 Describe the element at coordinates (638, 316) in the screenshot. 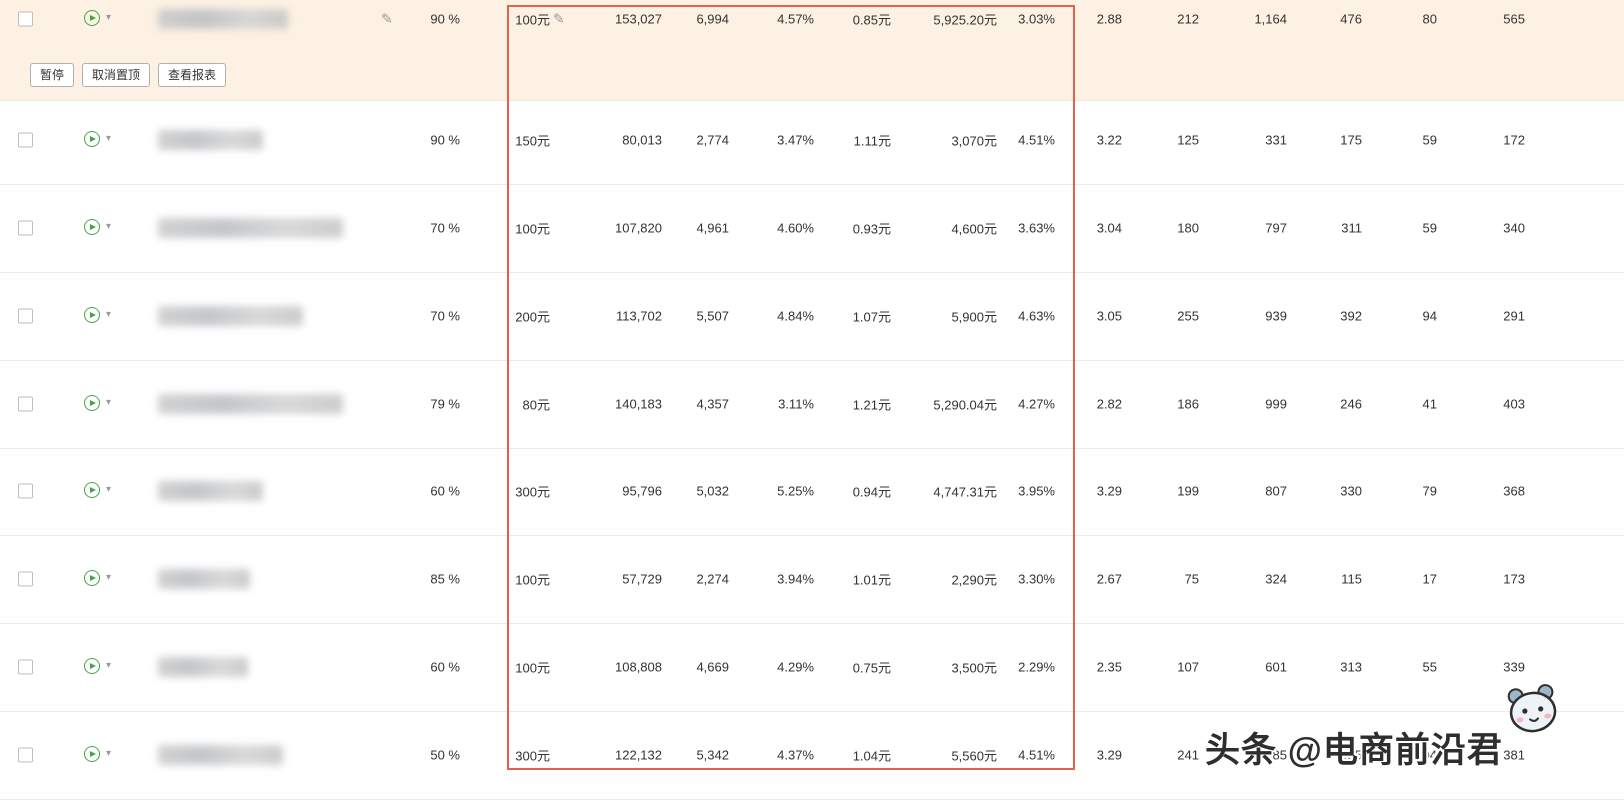

I see `cell-impressions: 113,702` at that location.